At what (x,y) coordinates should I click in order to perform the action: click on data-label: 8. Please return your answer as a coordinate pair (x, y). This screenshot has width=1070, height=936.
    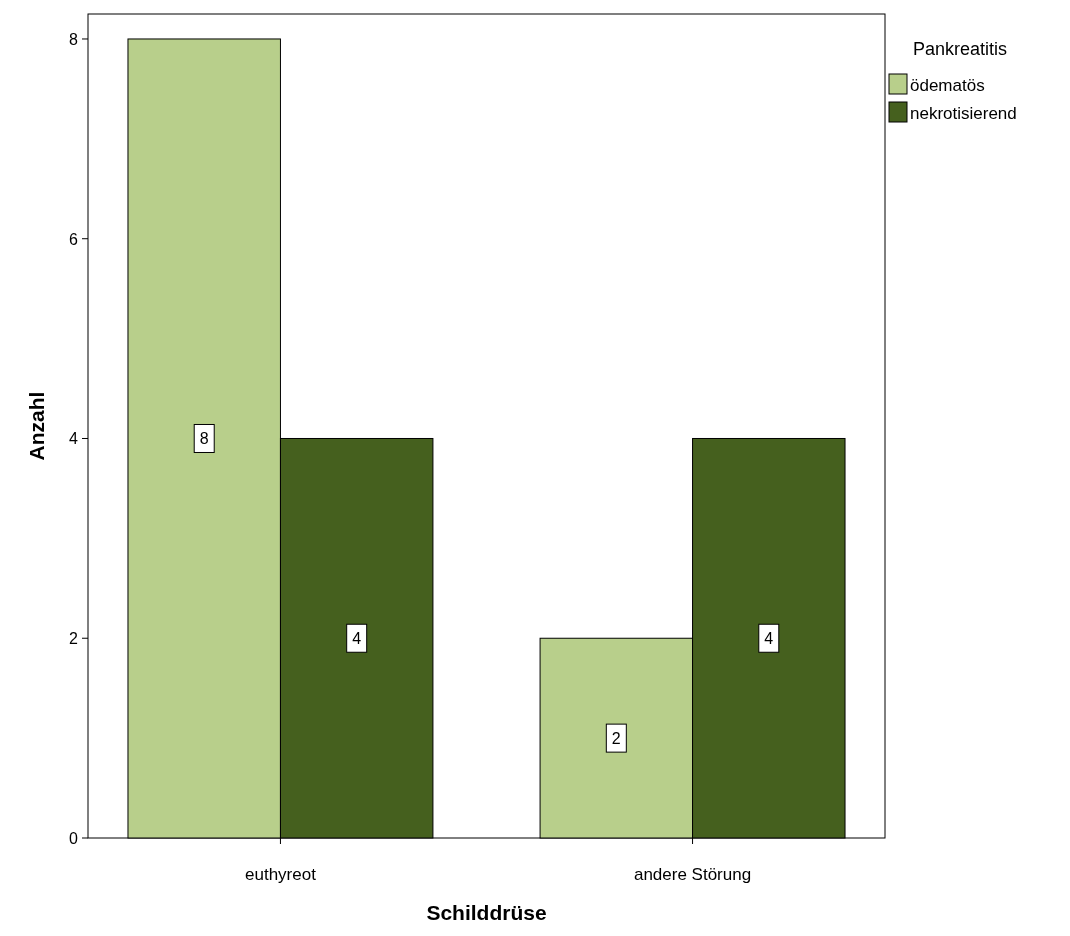
    Looking at the image, I should click on (204, 439).